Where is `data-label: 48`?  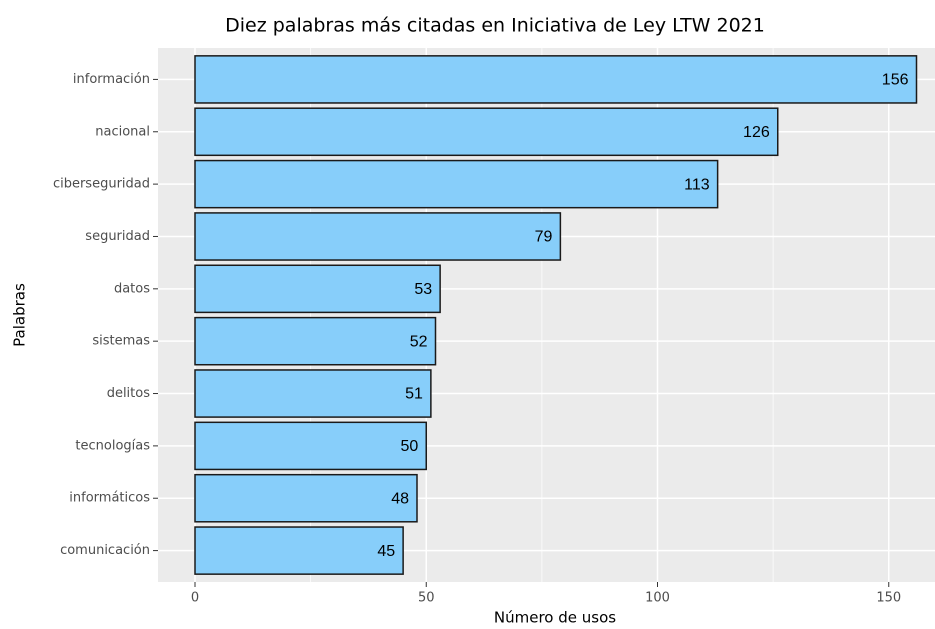 data-label: 48 is located at coordinates (400, 498).